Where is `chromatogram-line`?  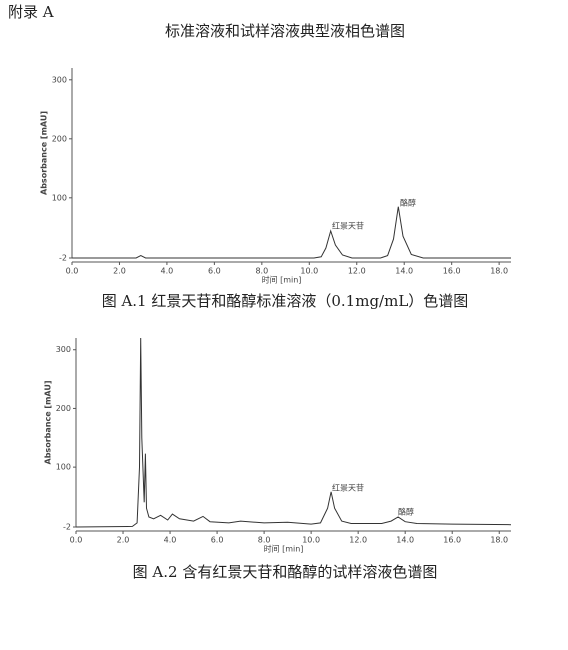
chromatogram-line is located at coordinates (291, 232).